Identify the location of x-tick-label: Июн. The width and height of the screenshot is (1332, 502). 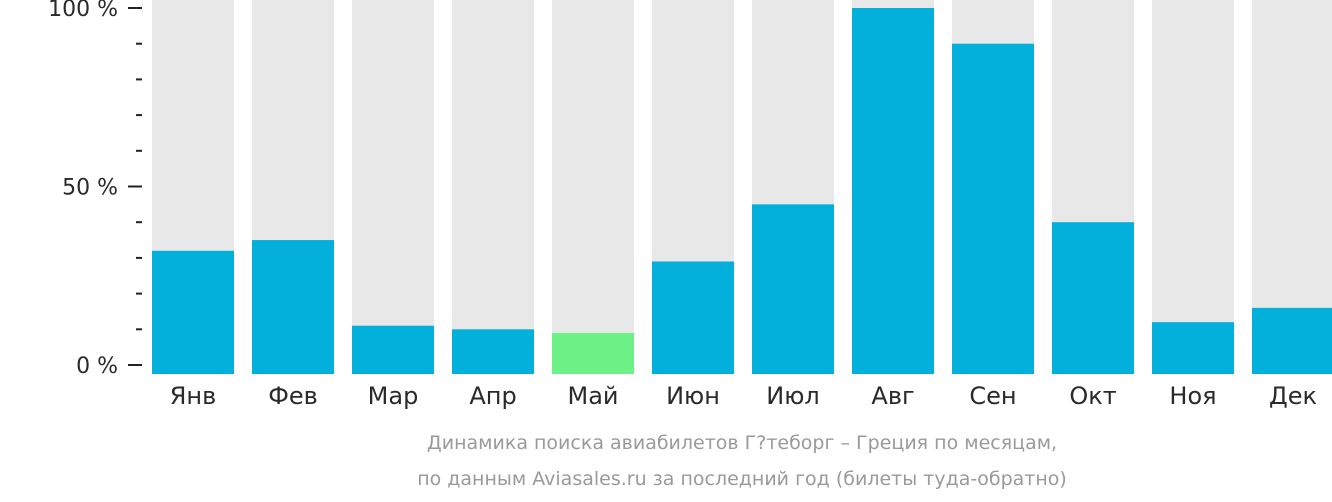
(693, 396).